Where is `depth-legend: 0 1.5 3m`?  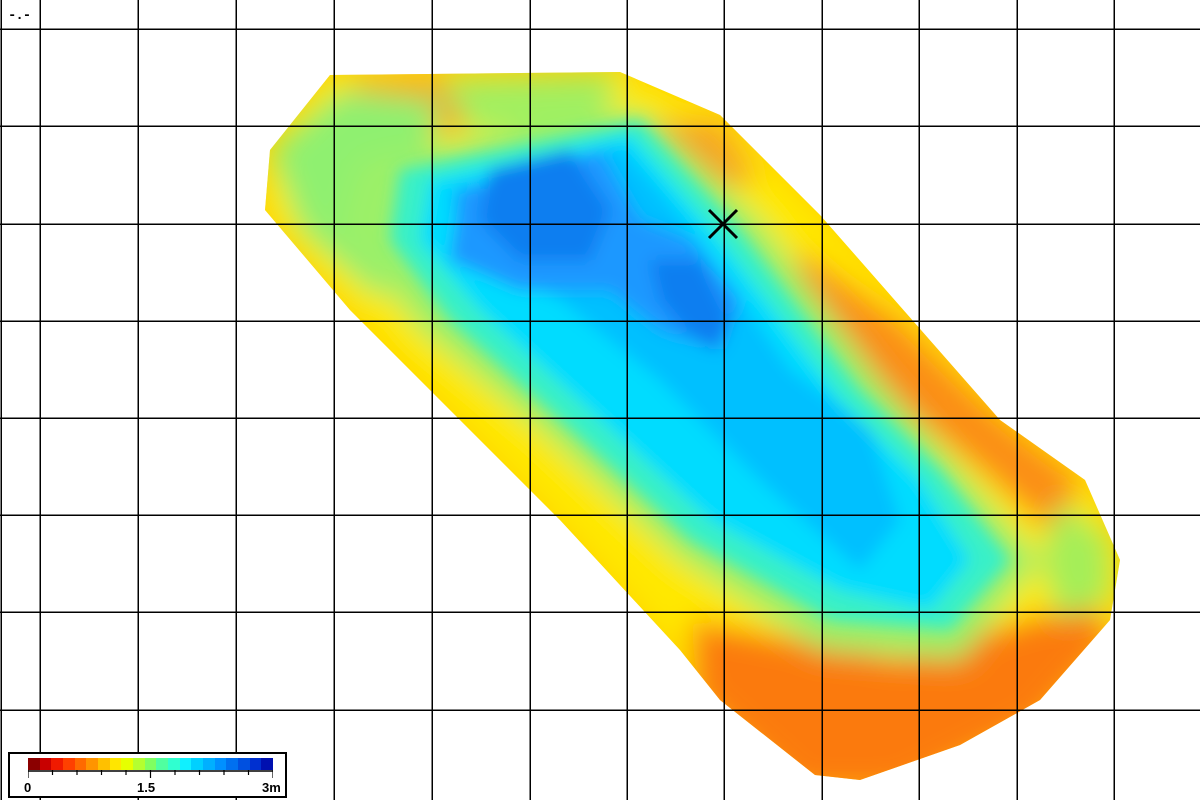 depth-legend: 0 1.5 3m is located at coordinates (147, 775).